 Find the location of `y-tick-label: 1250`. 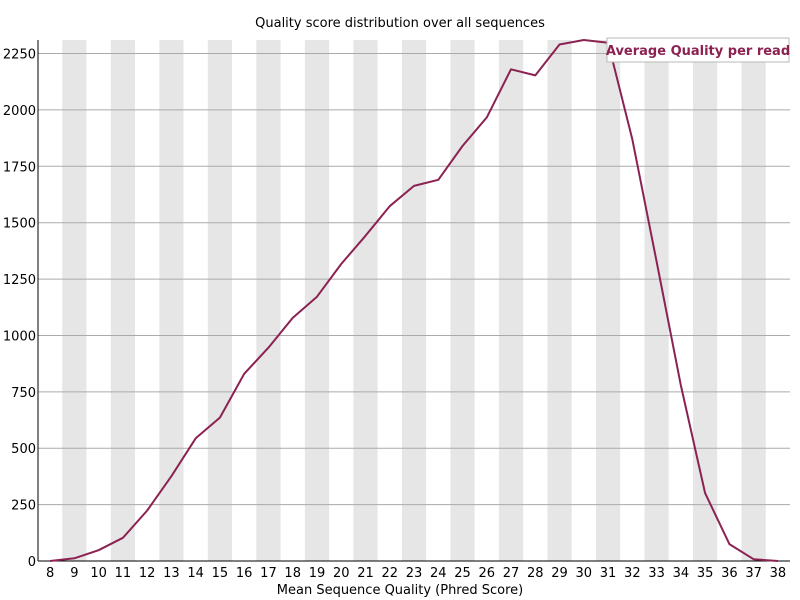

y-tick-label: 1250 is located at coordinates (19, 280).